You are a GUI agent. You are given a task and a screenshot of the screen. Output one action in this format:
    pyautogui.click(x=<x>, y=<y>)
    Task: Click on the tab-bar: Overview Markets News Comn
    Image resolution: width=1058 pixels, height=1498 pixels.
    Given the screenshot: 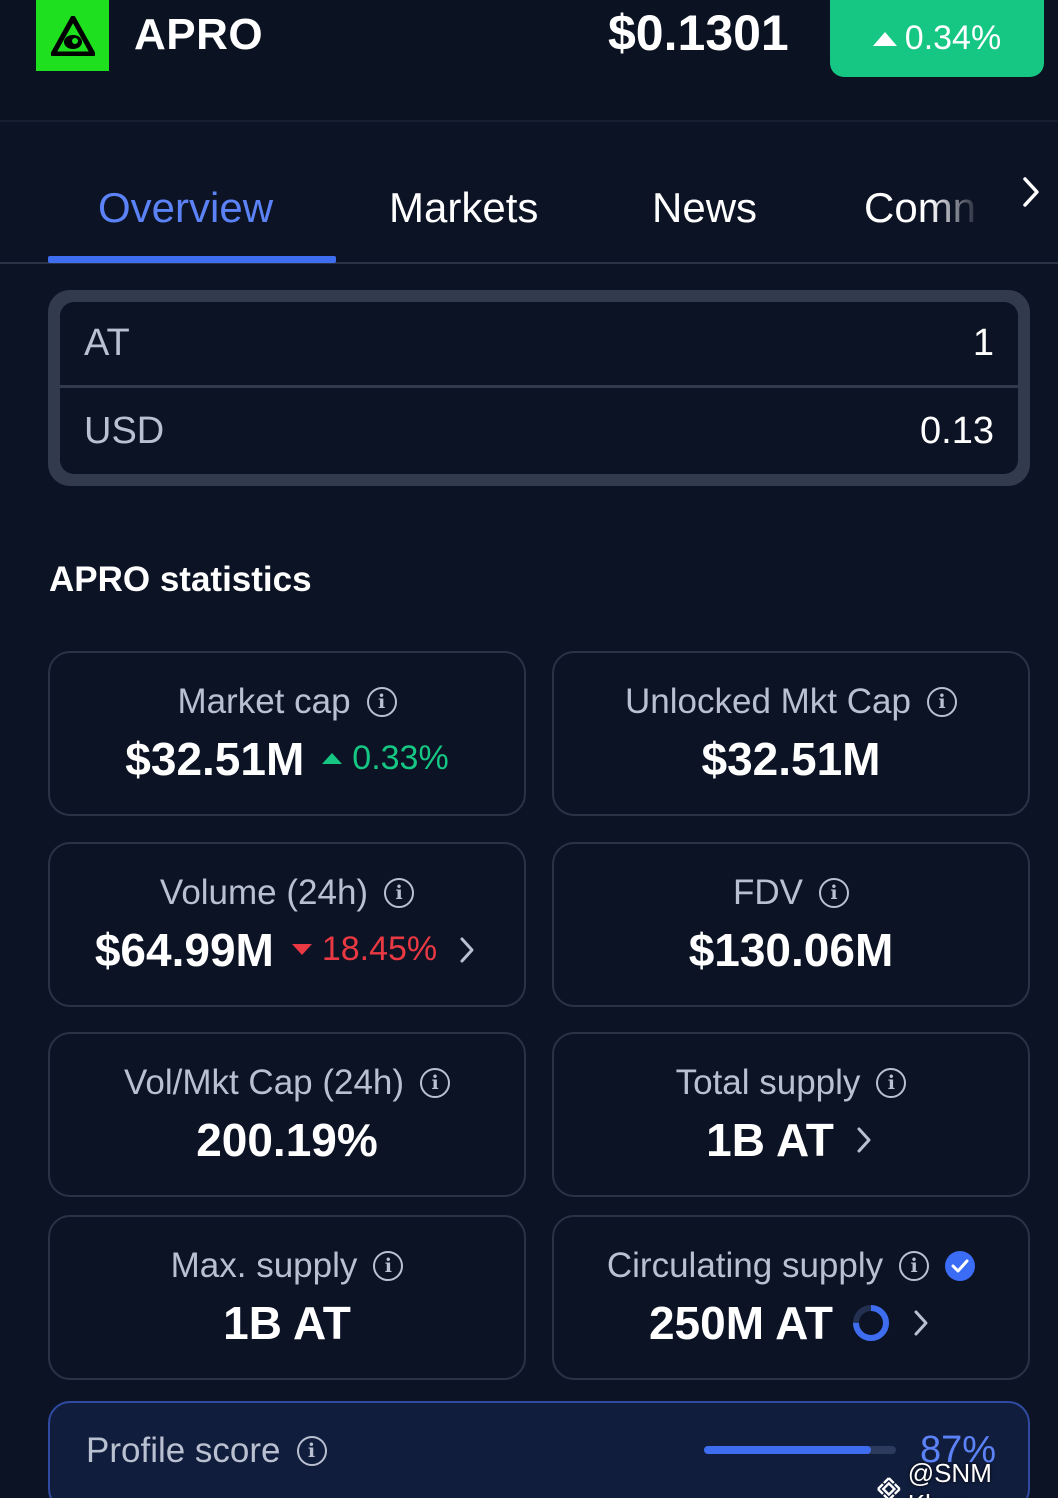 What is the action you would take?
    pyautogui.click(x=529, y=192)
    